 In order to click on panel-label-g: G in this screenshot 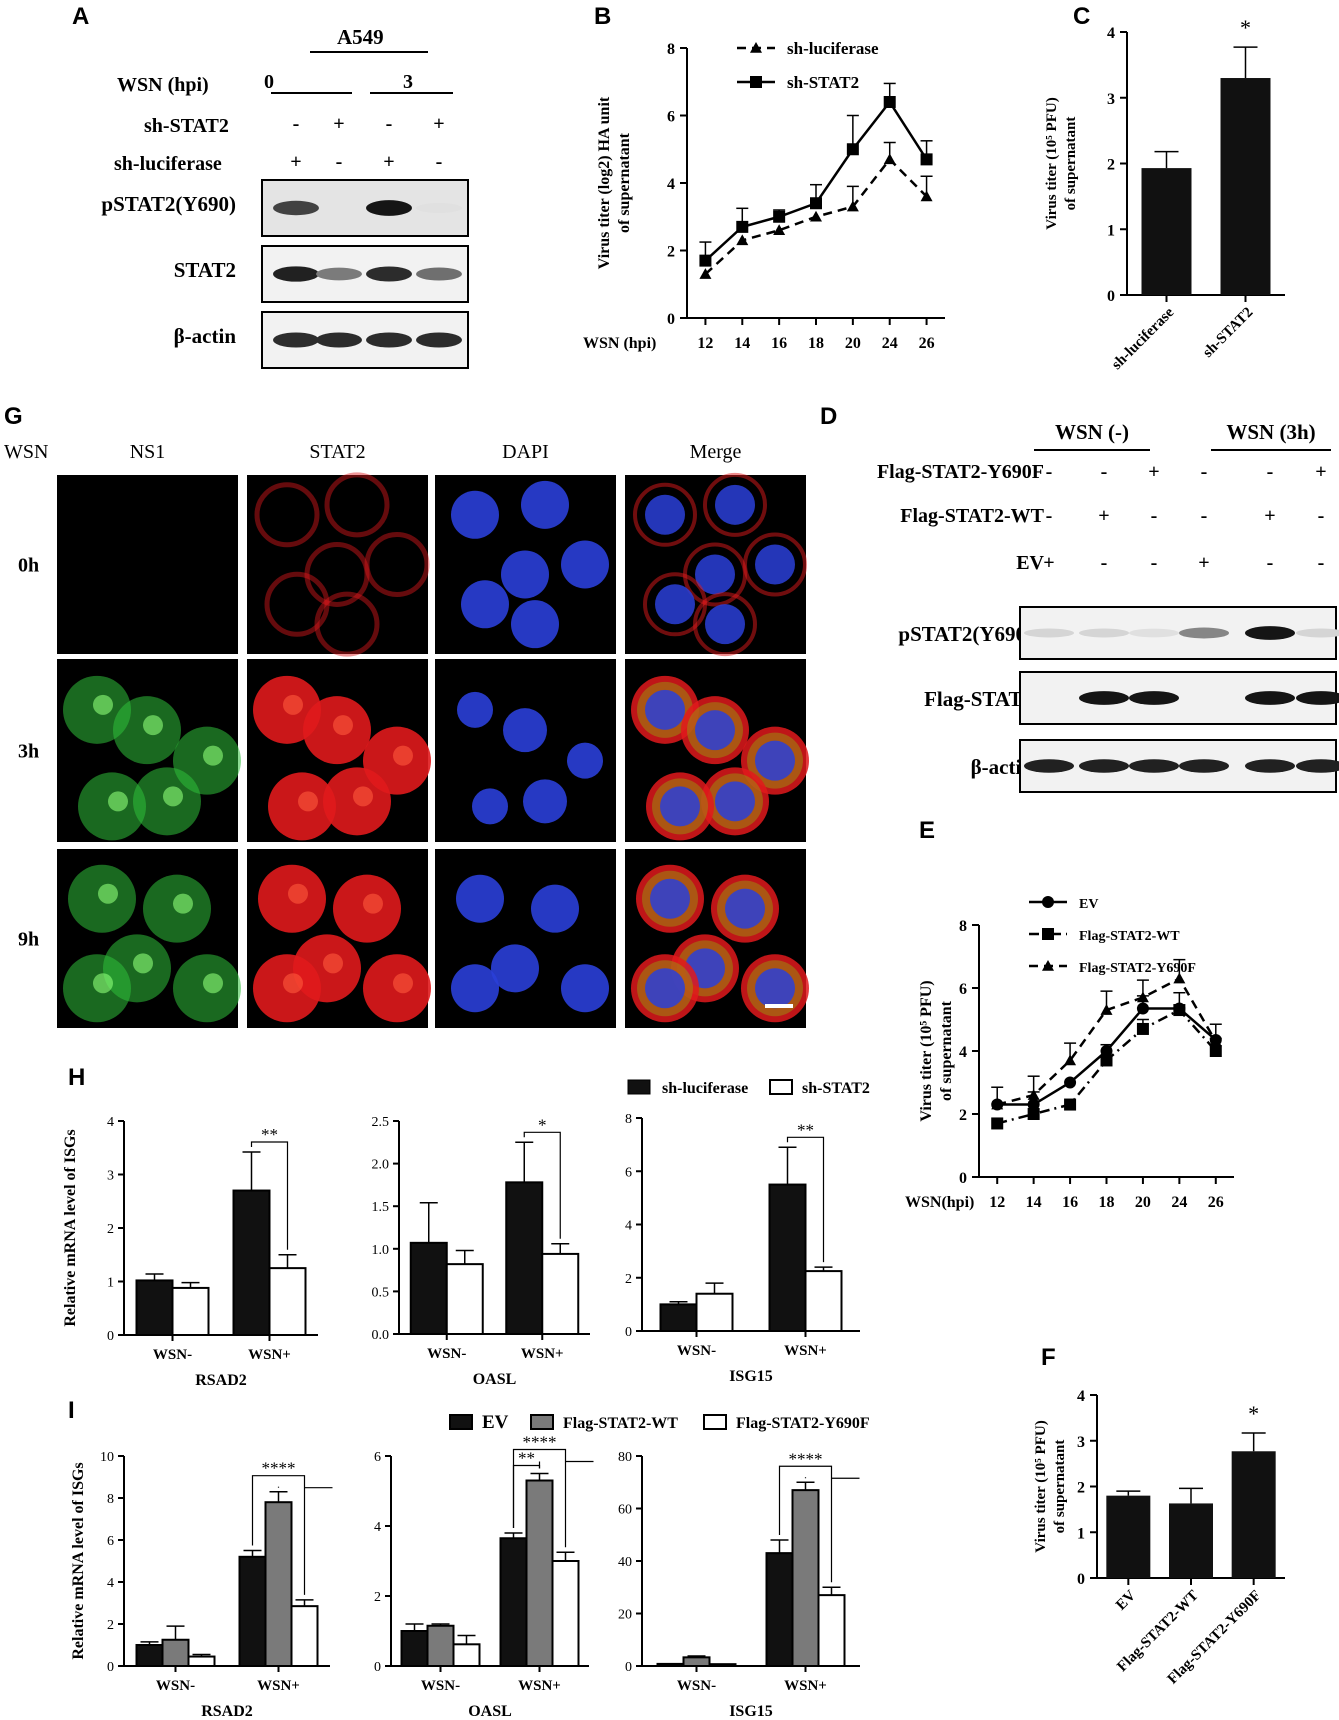, I will do `click(13, 416)`.